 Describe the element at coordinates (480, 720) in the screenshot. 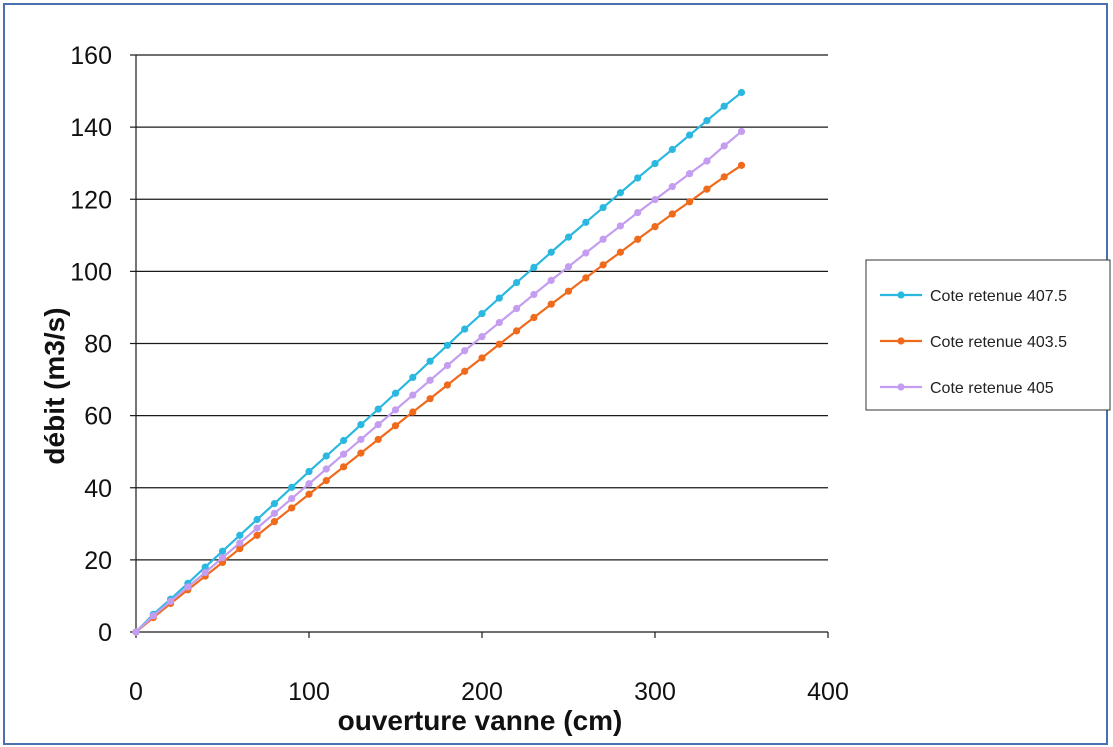

I see `x-axis-title: ouverture vanne (cm)` at that location.